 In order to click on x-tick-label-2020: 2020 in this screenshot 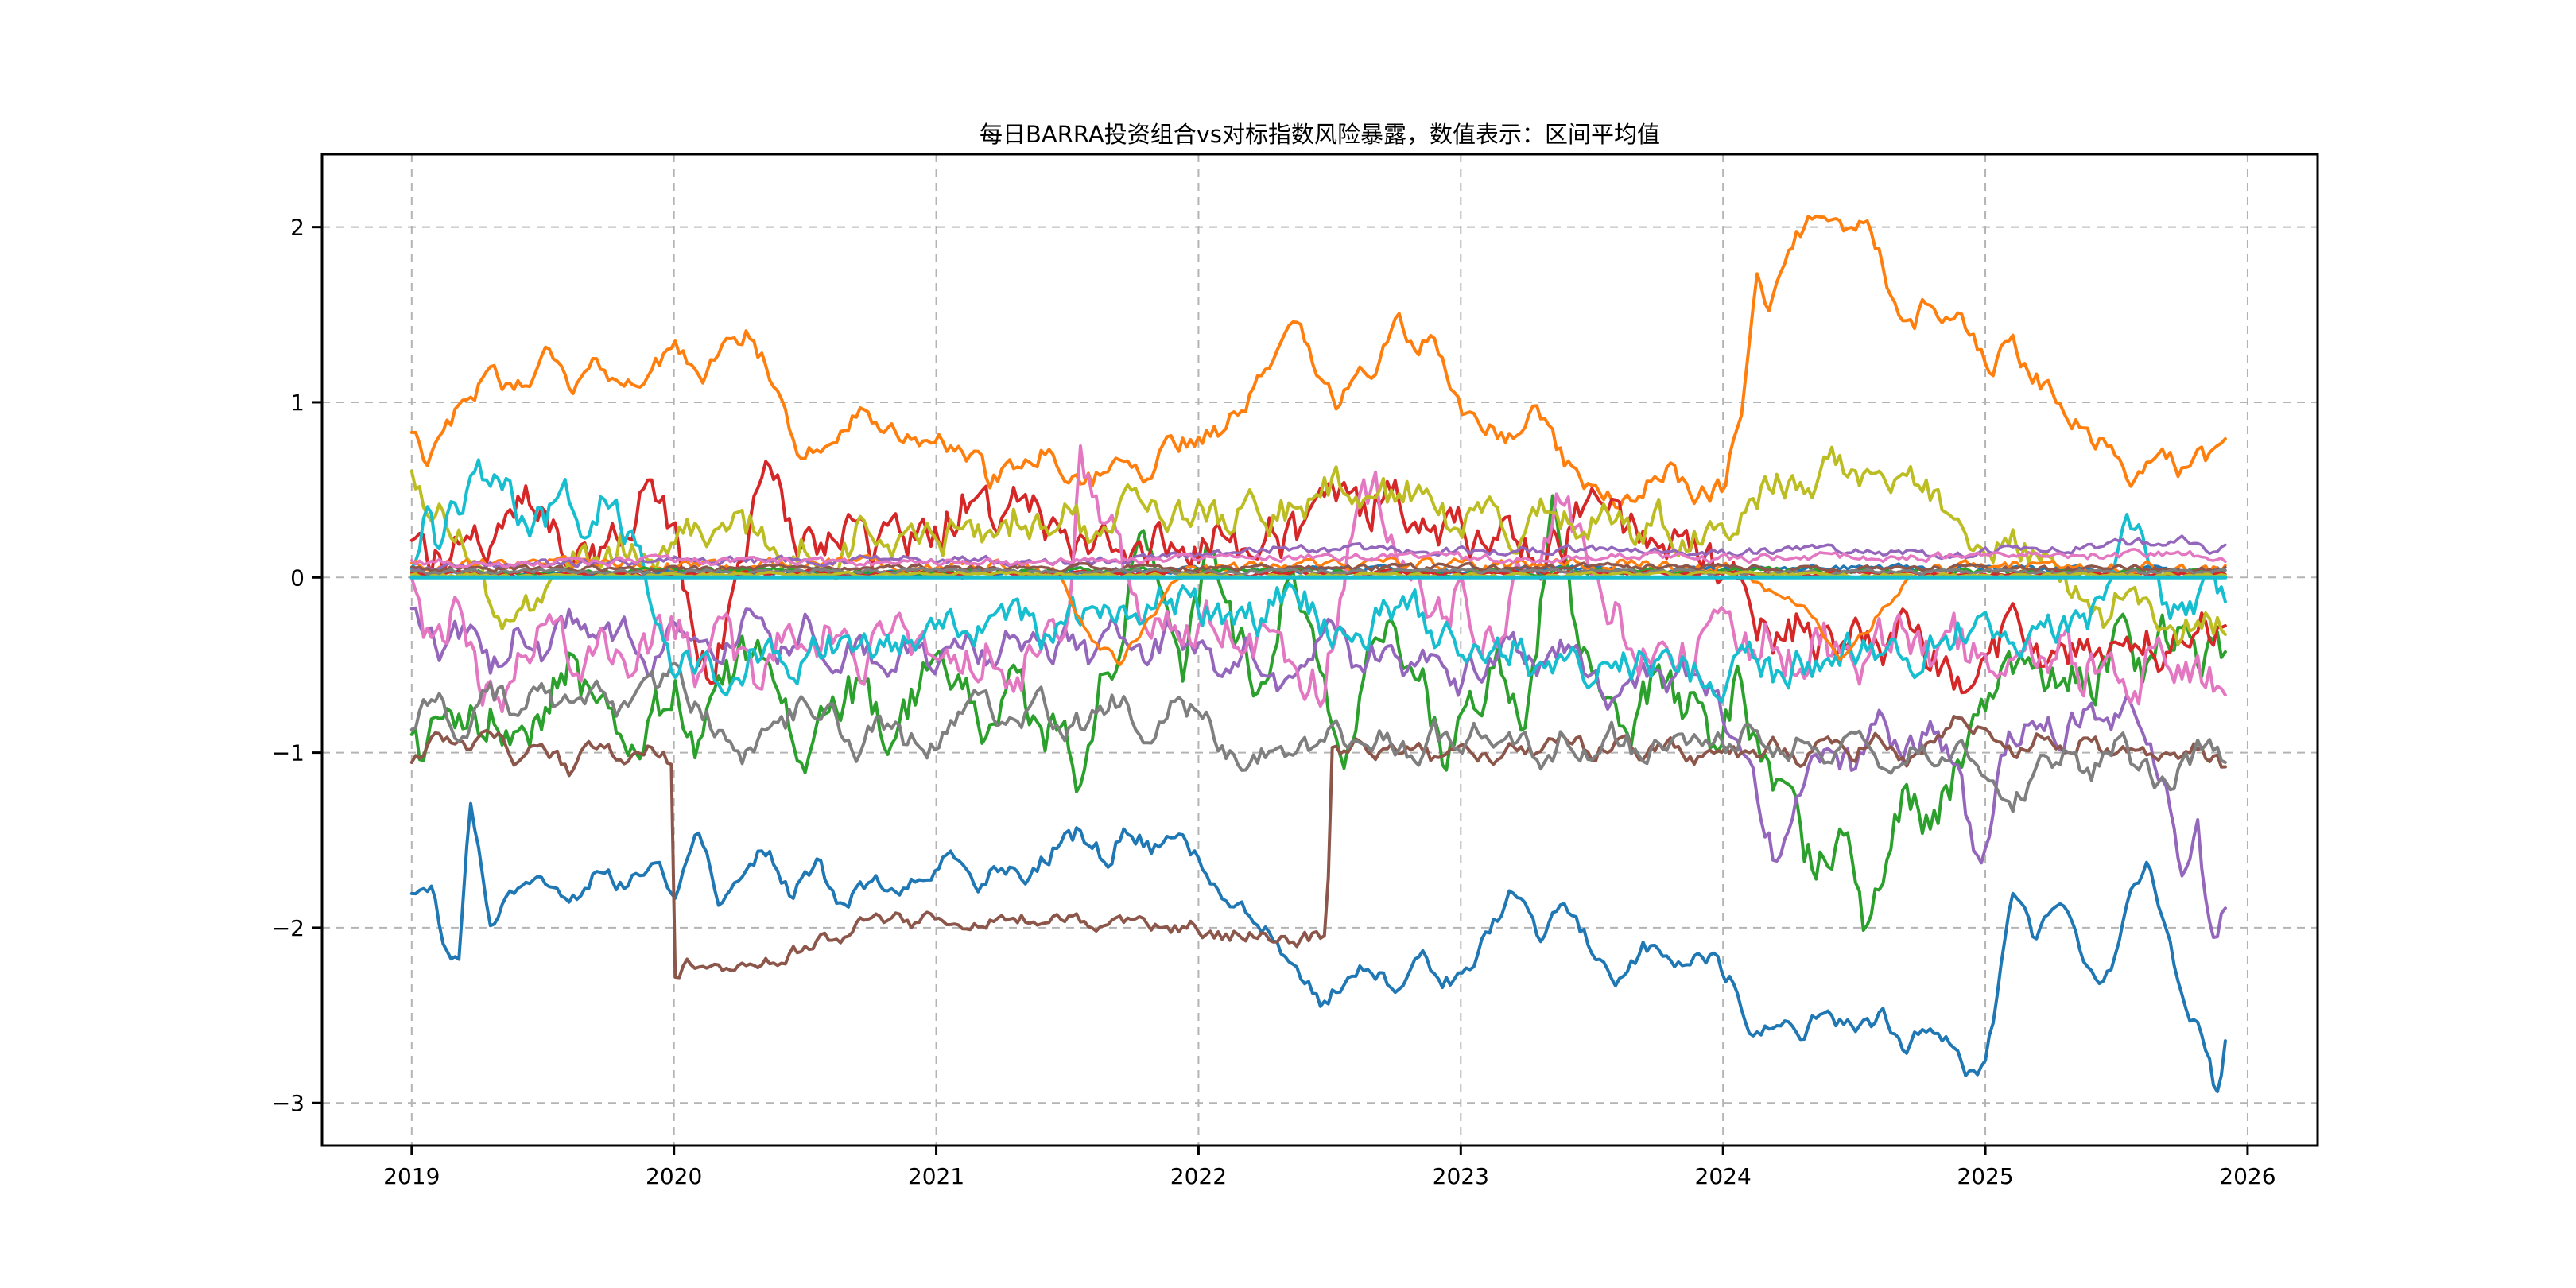, I will do `click(674, 1176)`.